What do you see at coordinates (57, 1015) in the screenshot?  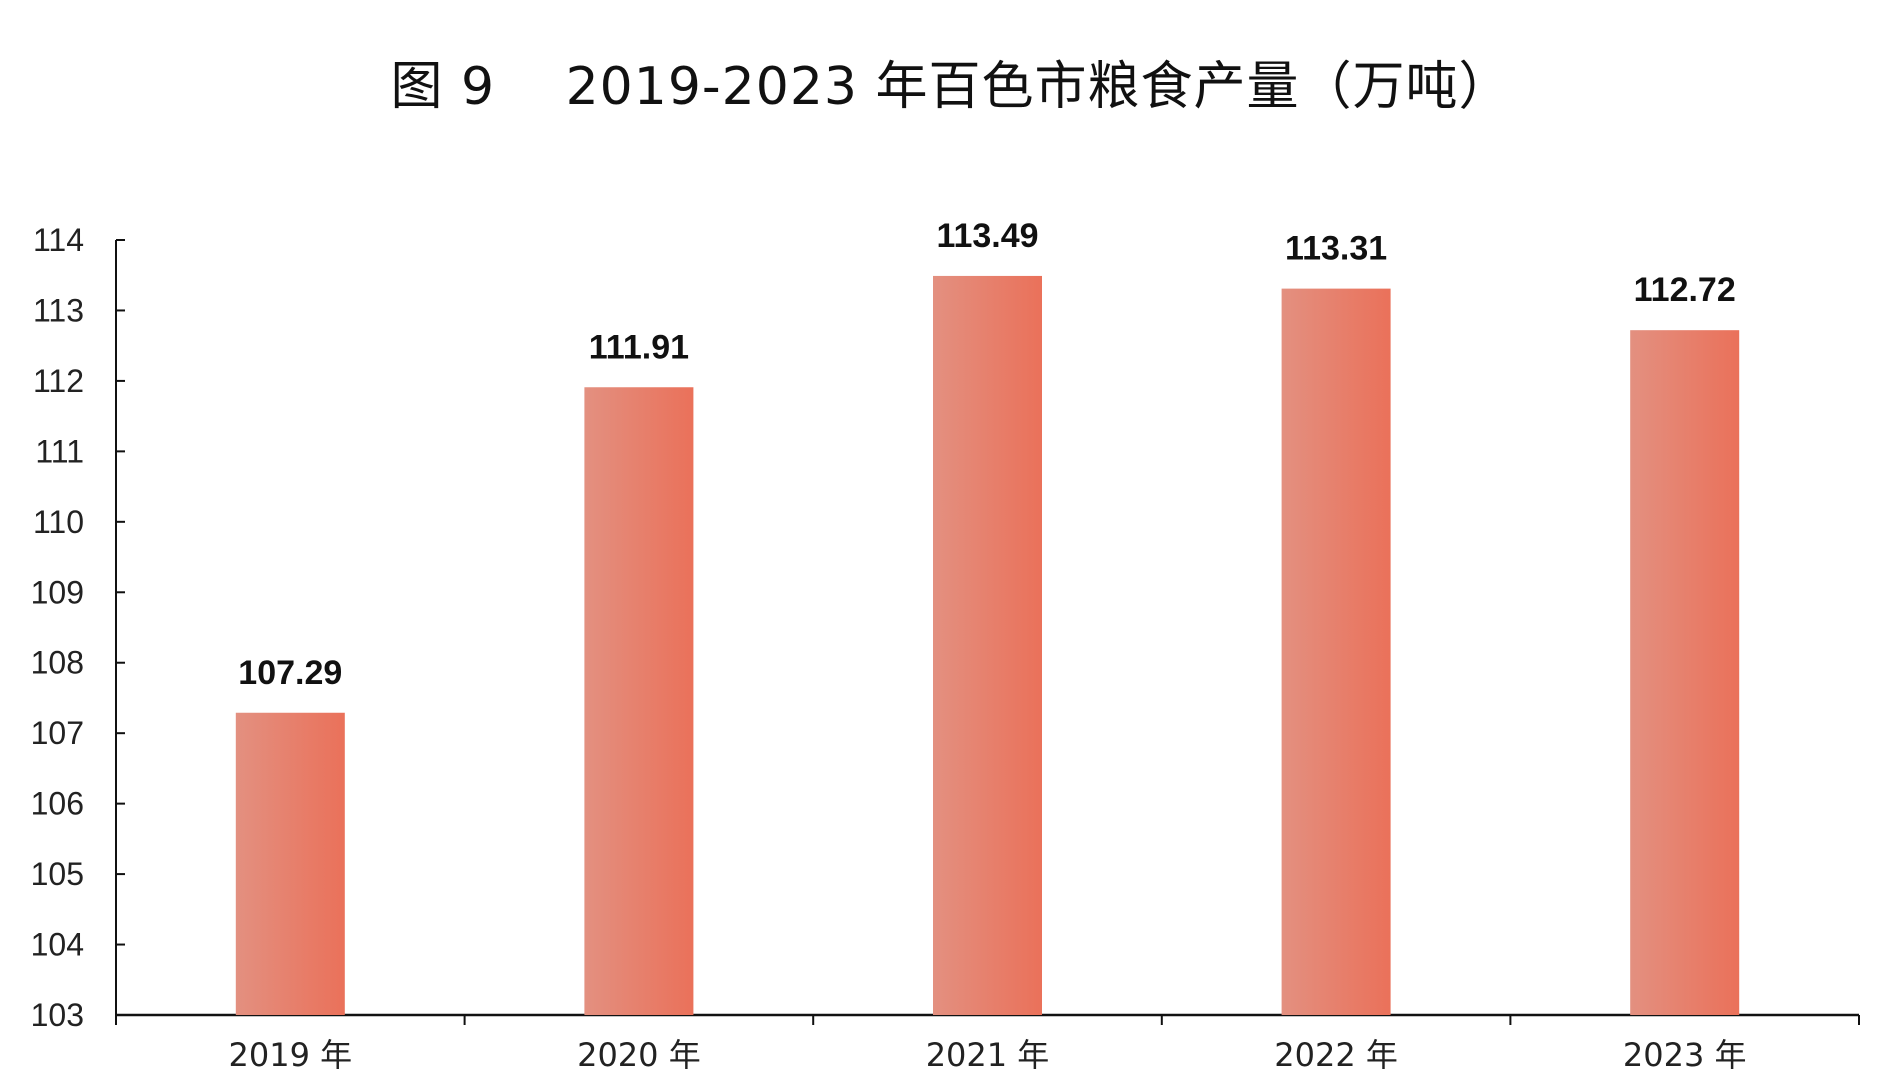 I see `y-tick-label: 103` at bounding box center [57, 1015].